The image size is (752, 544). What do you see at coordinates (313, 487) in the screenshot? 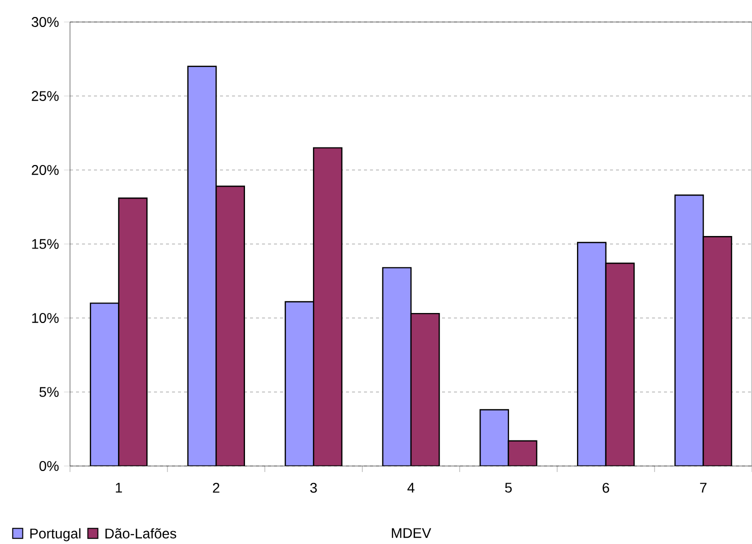
I see `x-tick-label: 3` at bounding box center [313, 487].